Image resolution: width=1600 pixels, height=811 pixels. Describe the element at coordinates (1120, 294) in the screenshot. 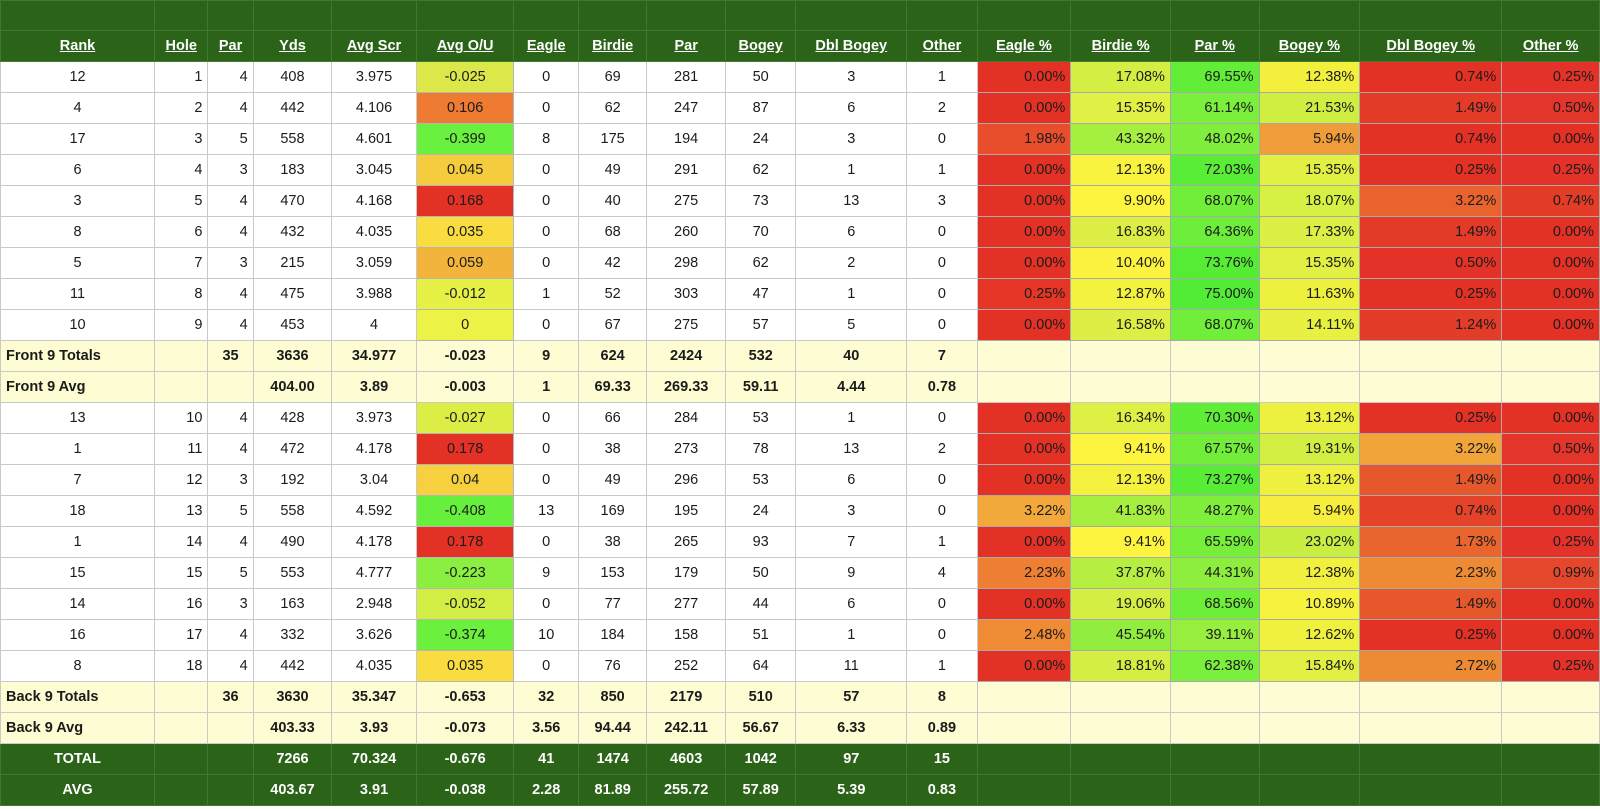

I see `percent-cell: 12.87%` at that location.